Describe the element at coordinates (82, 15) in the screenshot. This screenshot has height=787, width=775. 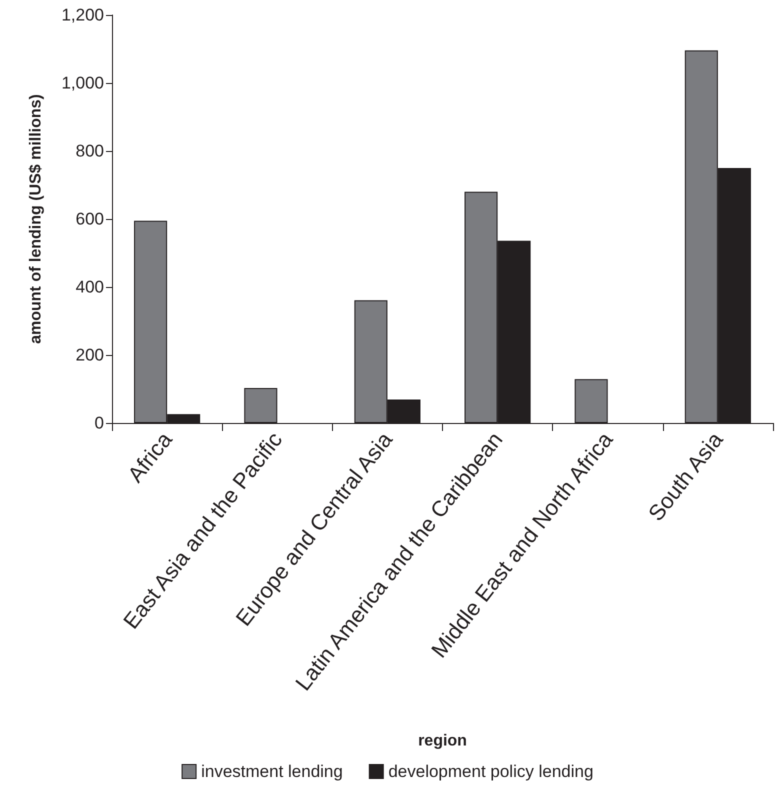
I see `y-tick-label: 1,200` at that location.